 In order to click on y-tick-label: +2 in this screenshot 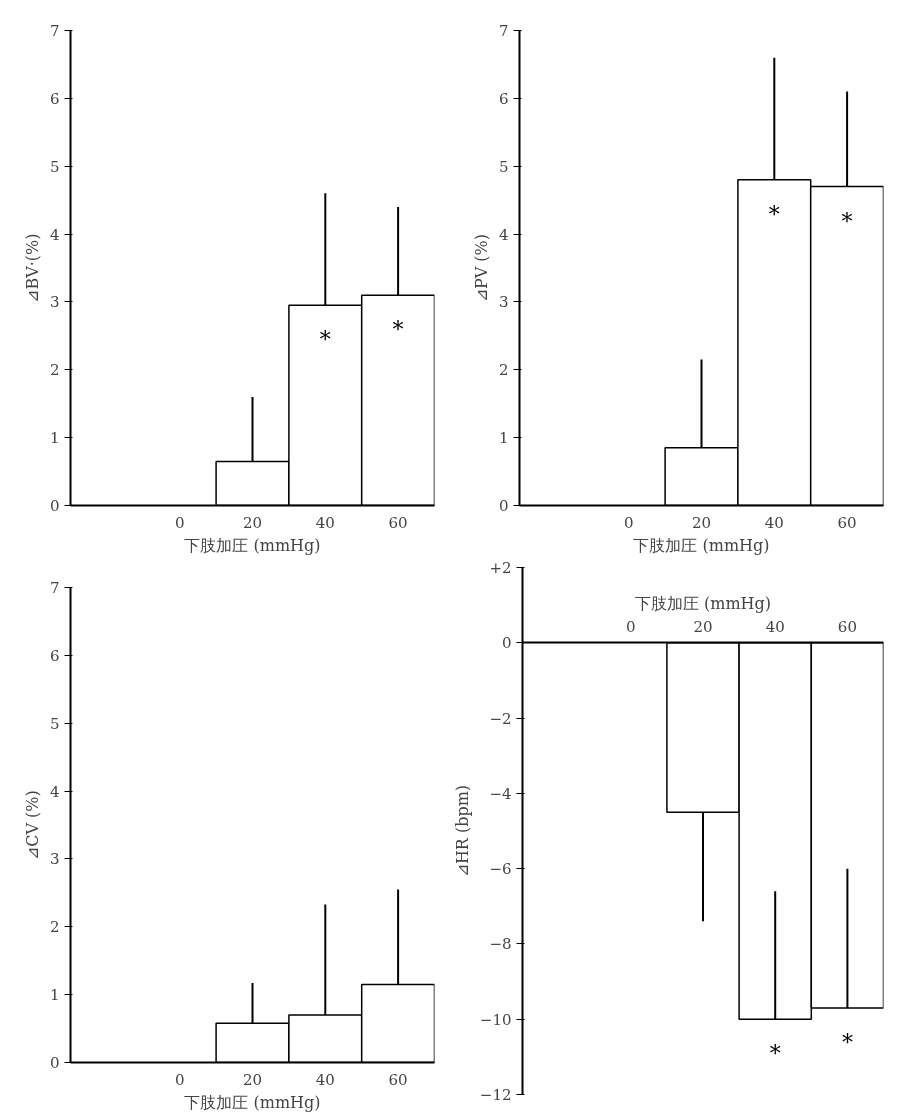, I will do `click(500, 568)`.